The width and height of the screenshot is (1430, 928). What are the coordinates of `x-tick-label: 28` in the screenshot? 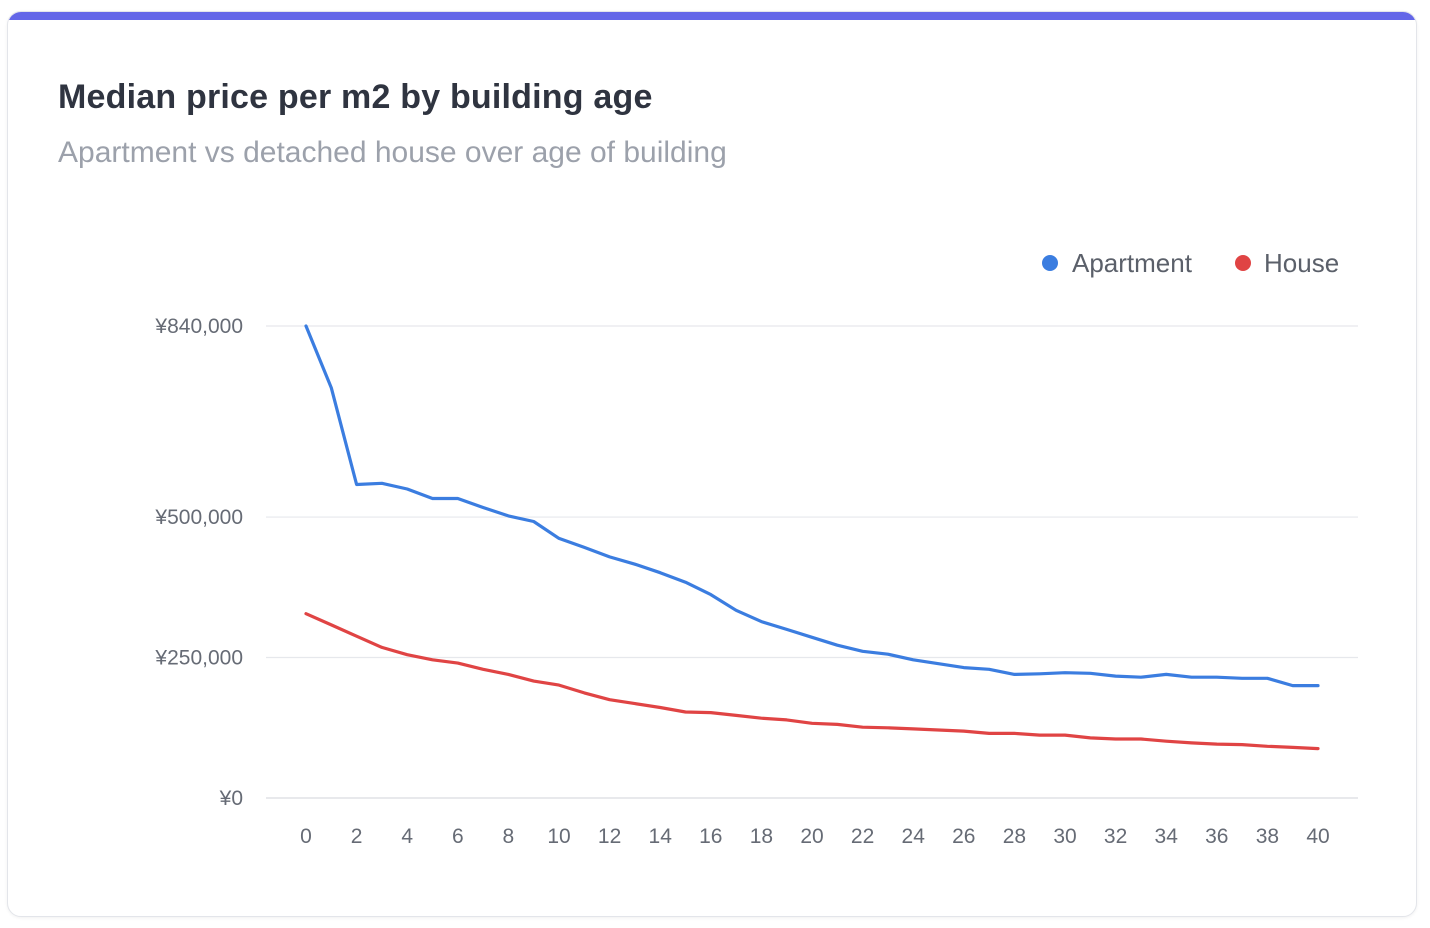 It's located at (1014, 836).